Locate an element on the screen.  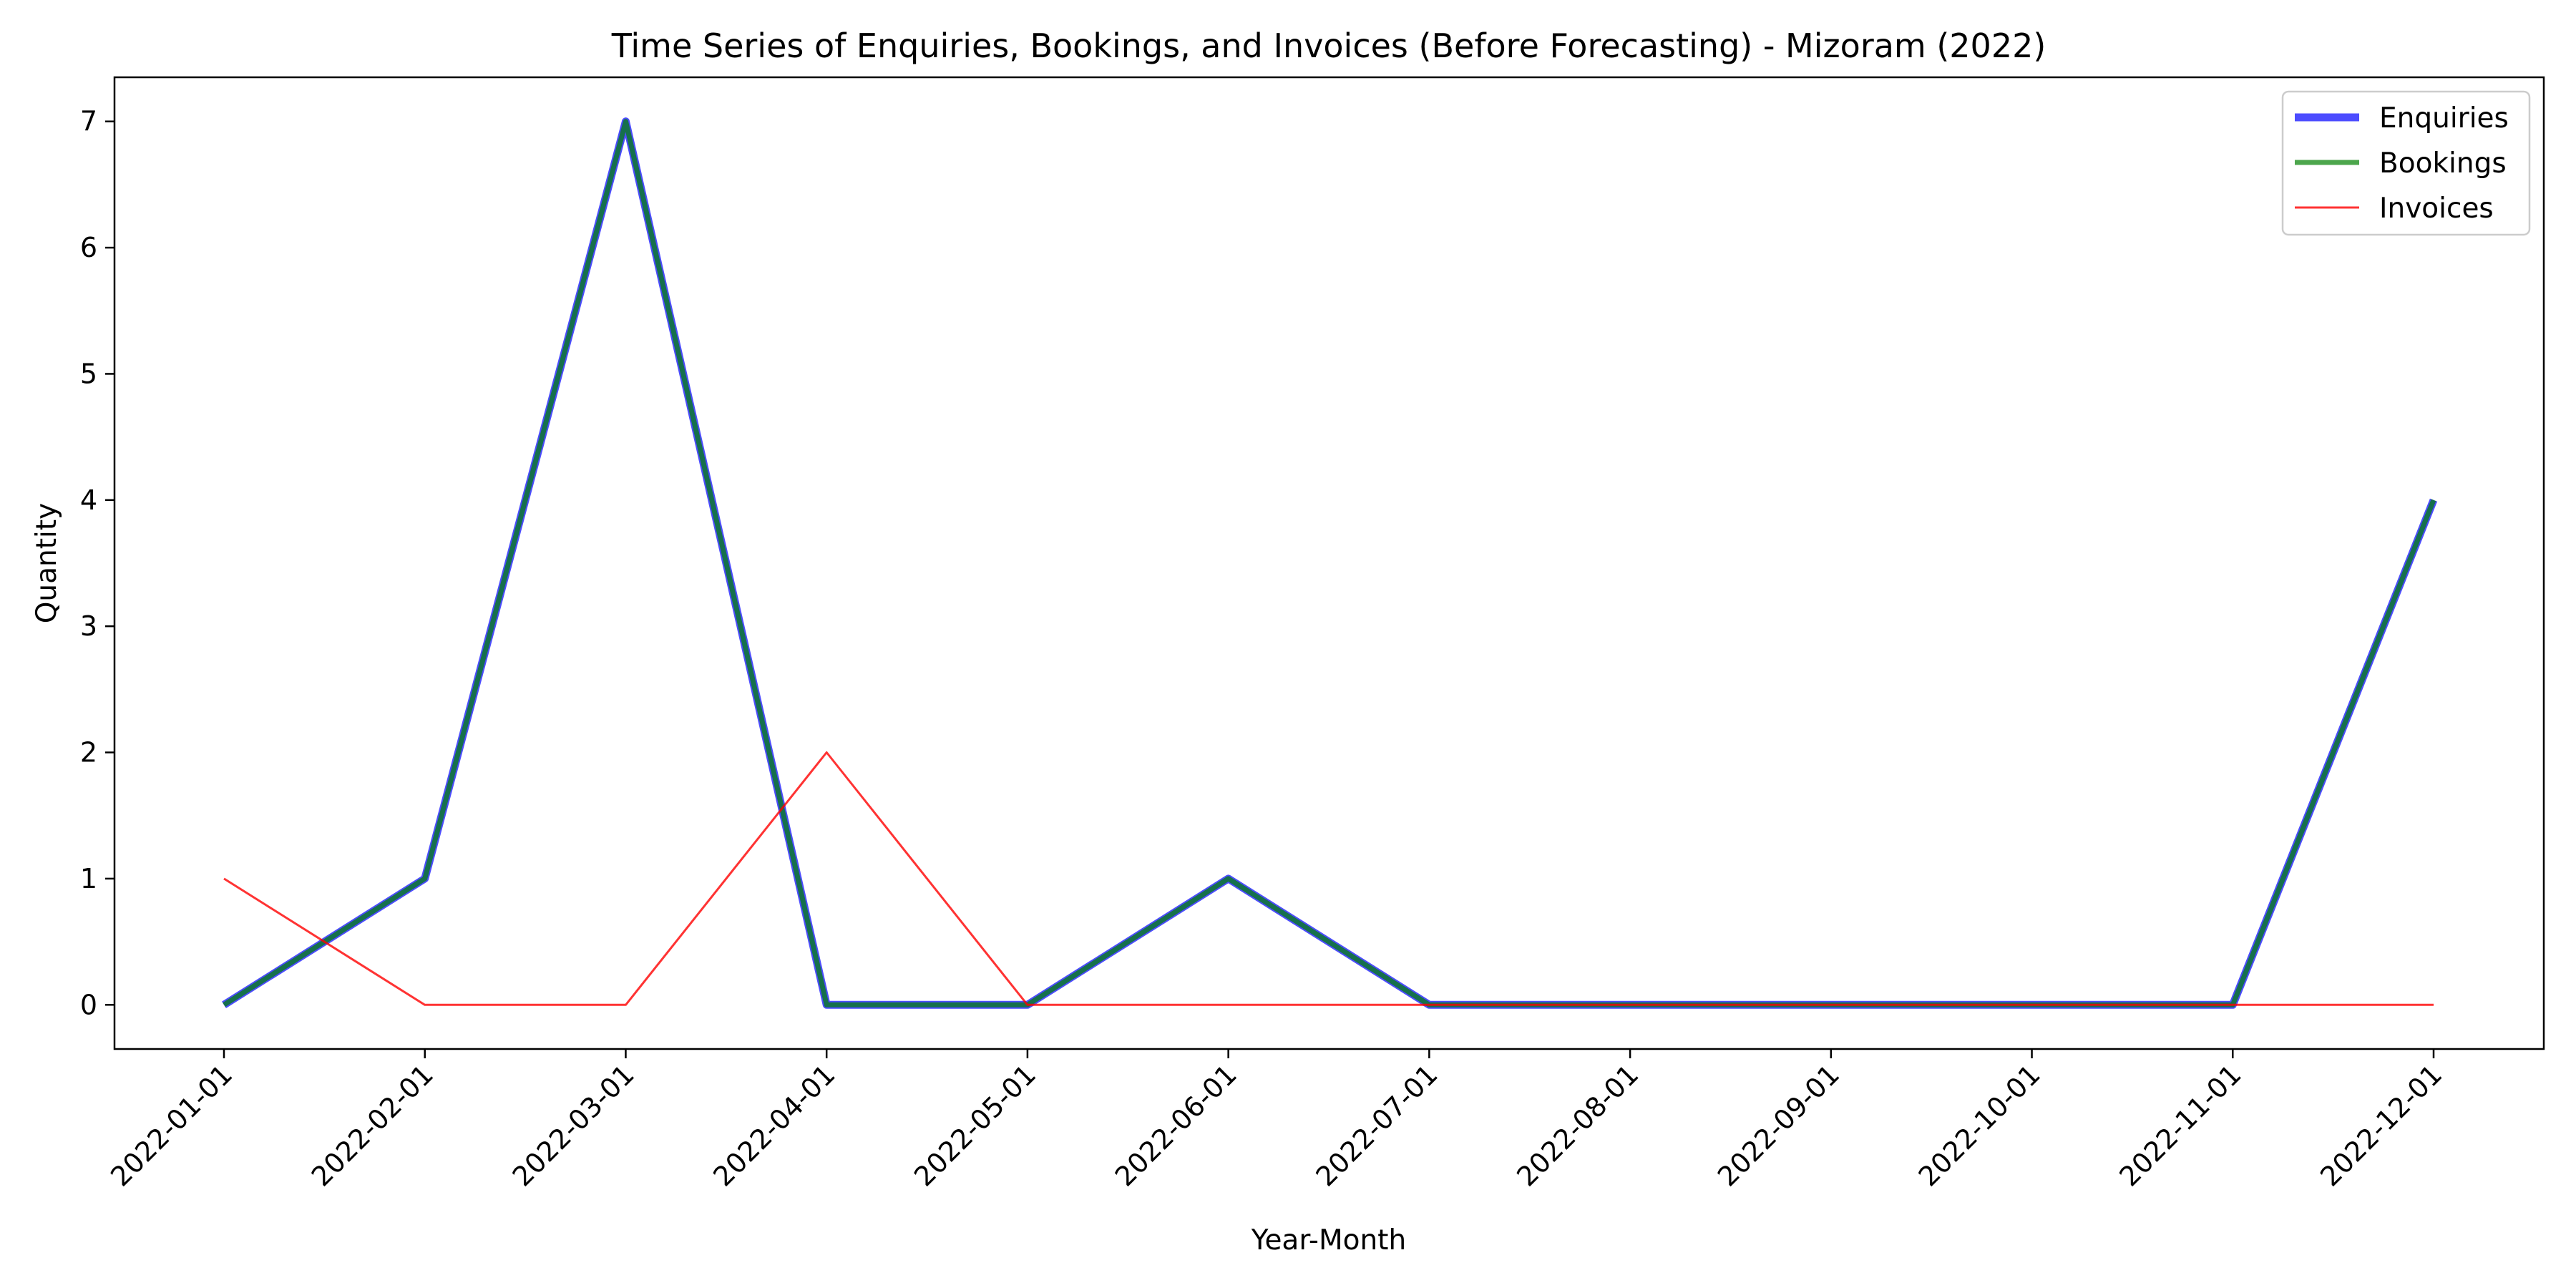
y-axis-label: Quantity is located at coordinates (47, 563).